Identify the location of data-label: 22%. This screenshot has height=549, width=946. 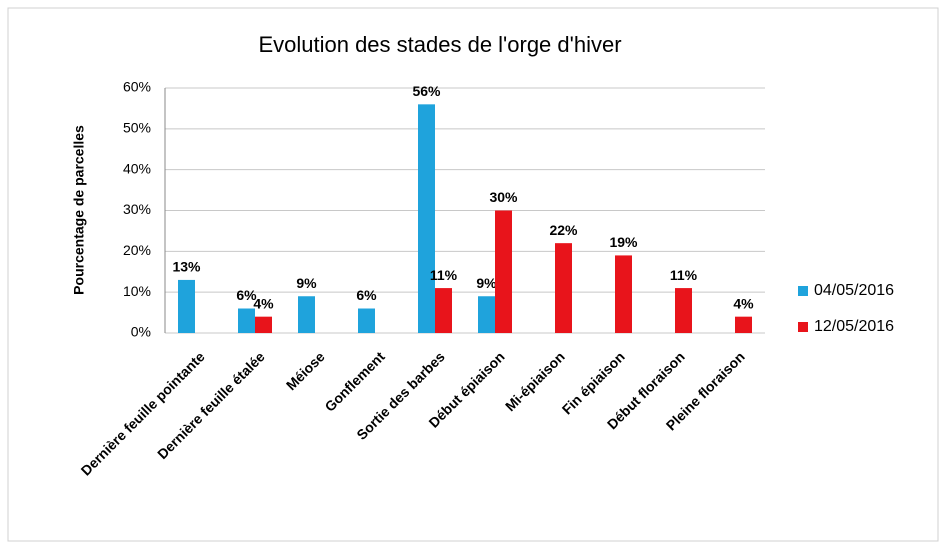
(563, 230).